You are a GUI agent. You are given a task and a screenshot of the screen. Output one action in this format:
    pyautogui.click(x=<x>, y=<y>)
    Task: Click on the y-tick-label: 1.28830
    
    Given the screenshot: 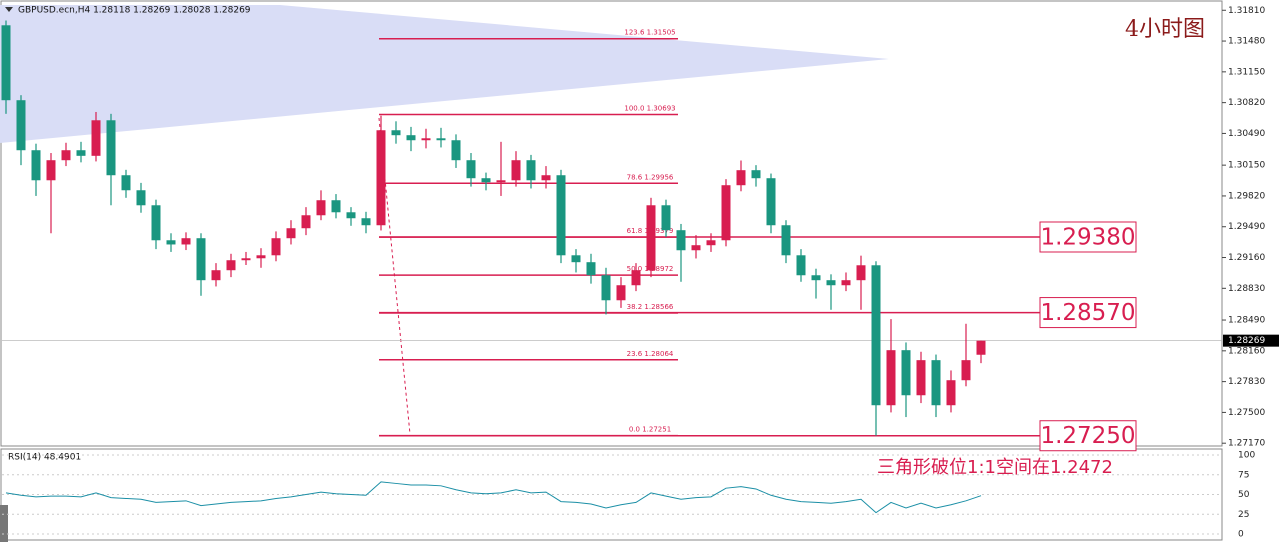 What is the action you would take?
    pyautogui.click(x=1246, y=289)
    